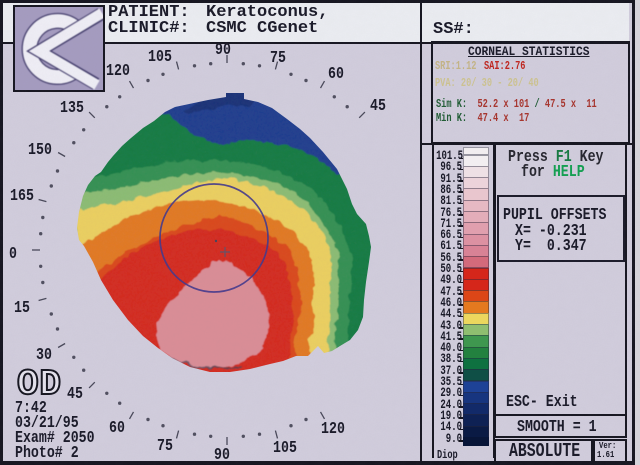  What do you see at coordinates (39, 383) in the screenshot?
I see `svg-text: OD` at bounding box center [39, 383].